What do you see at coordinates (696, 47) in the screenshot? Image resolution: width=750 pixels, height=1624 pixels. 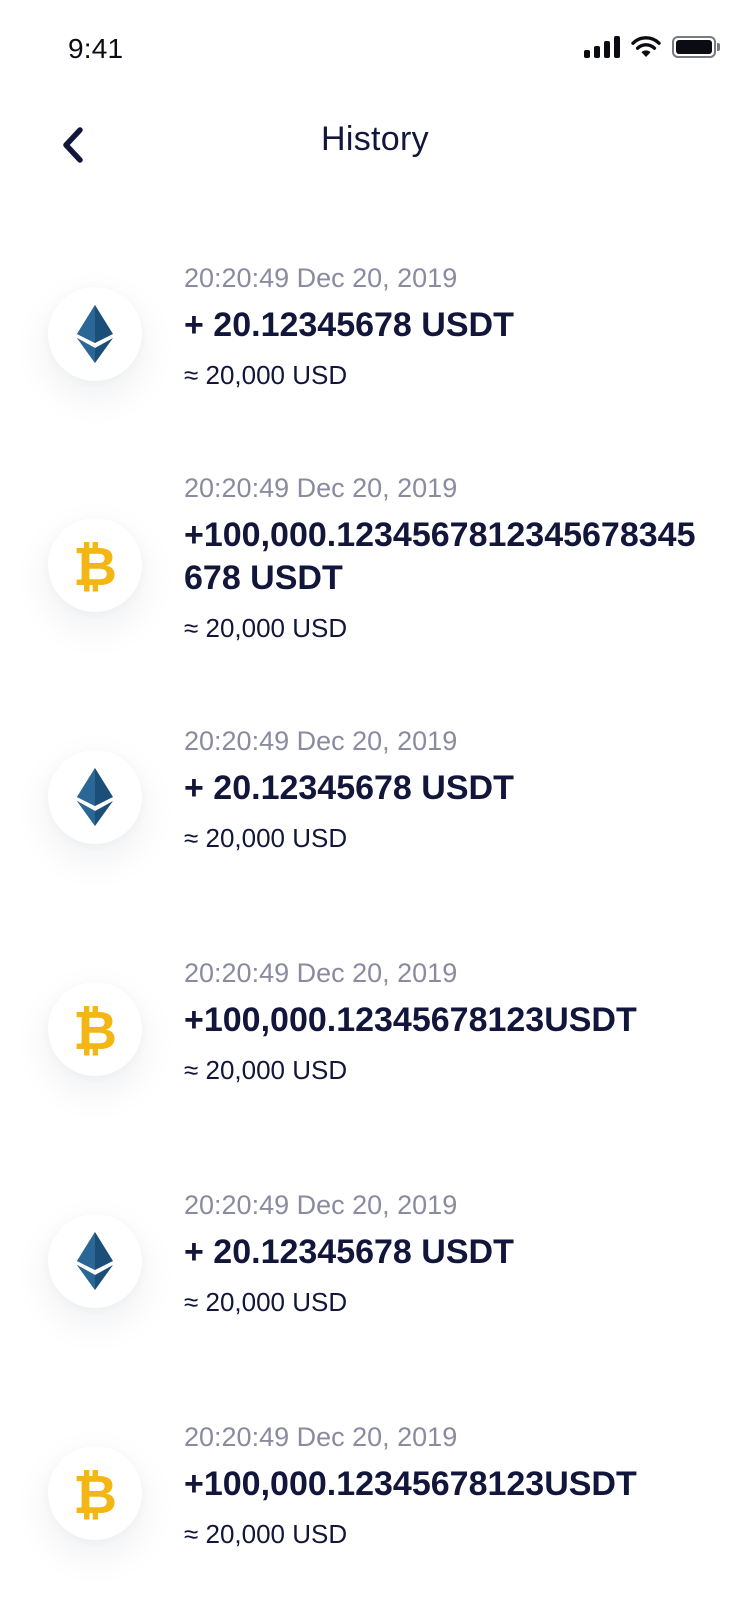 I see `battery-icon` at bounding box center [696, 47].